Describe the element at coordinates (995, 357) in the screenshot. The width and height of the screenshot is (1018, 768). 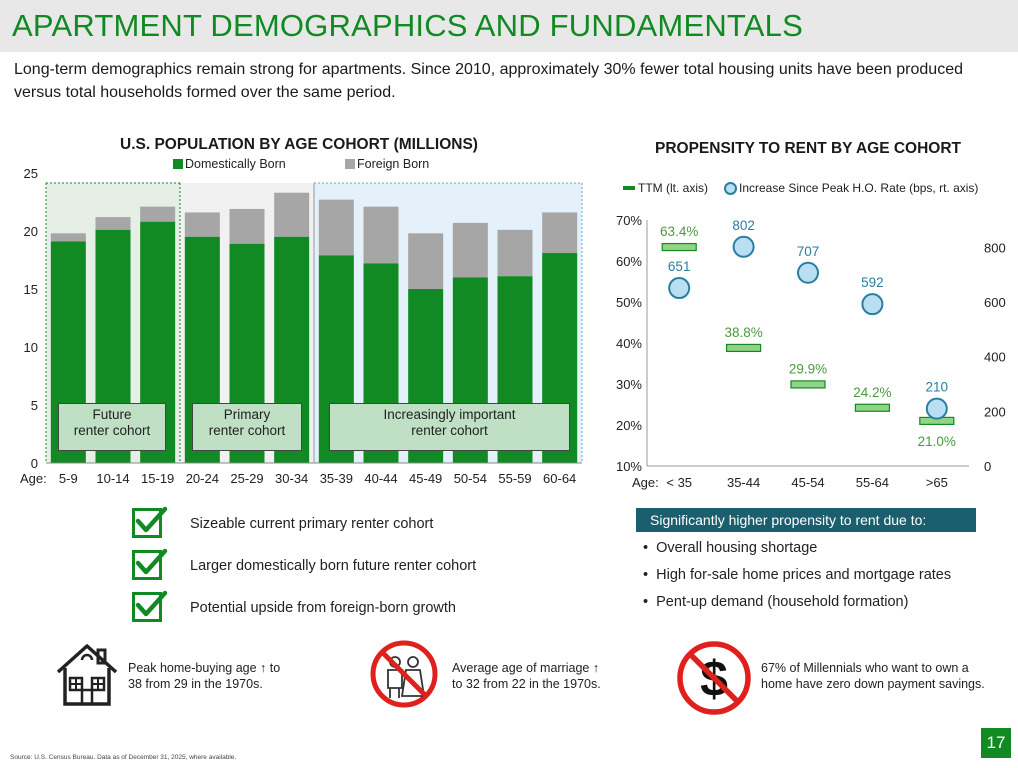
I see `right-tick-label: 400` at that location.